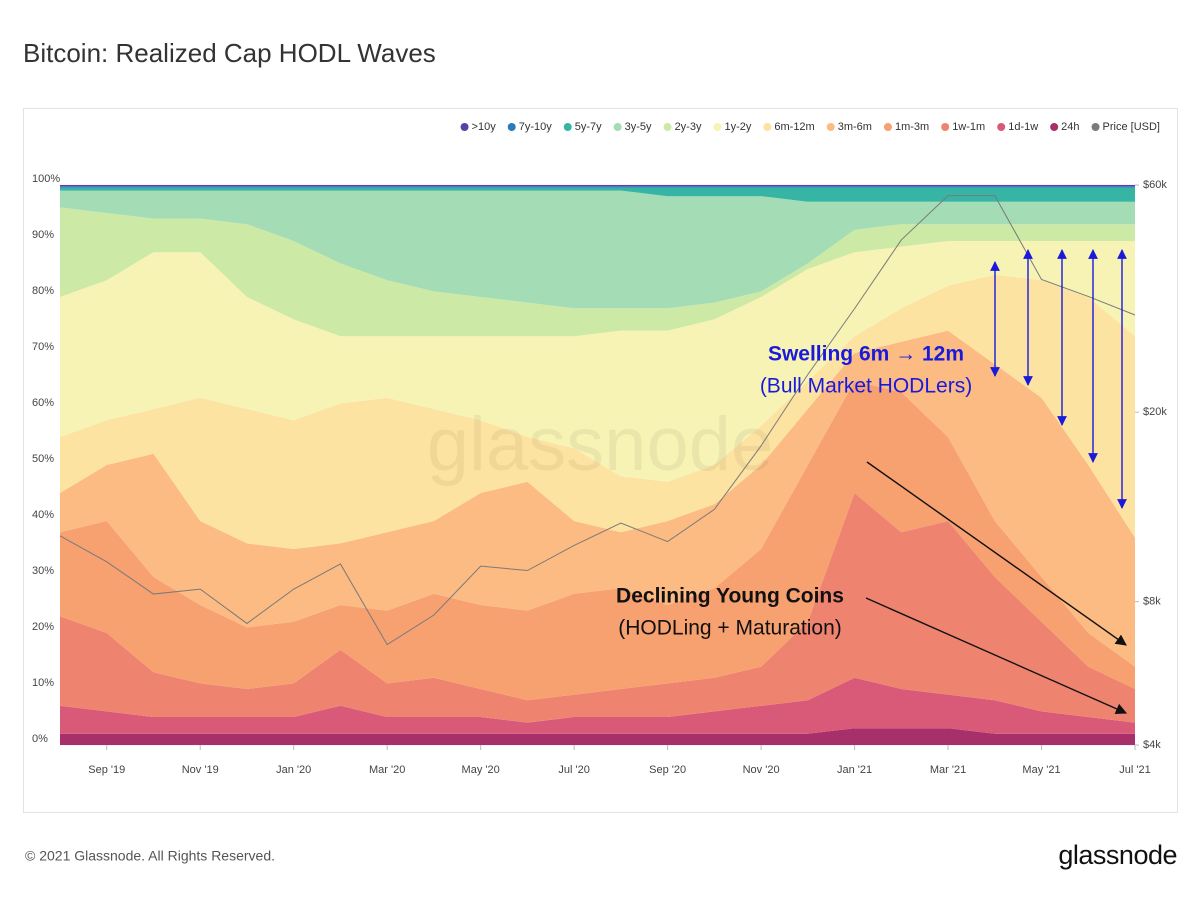 This screenshot has width=1200, height=900. Describe the element at coordinates (866, 354) in the screenshot. I see `annotation: Swelling 6m → 12m` at that location.